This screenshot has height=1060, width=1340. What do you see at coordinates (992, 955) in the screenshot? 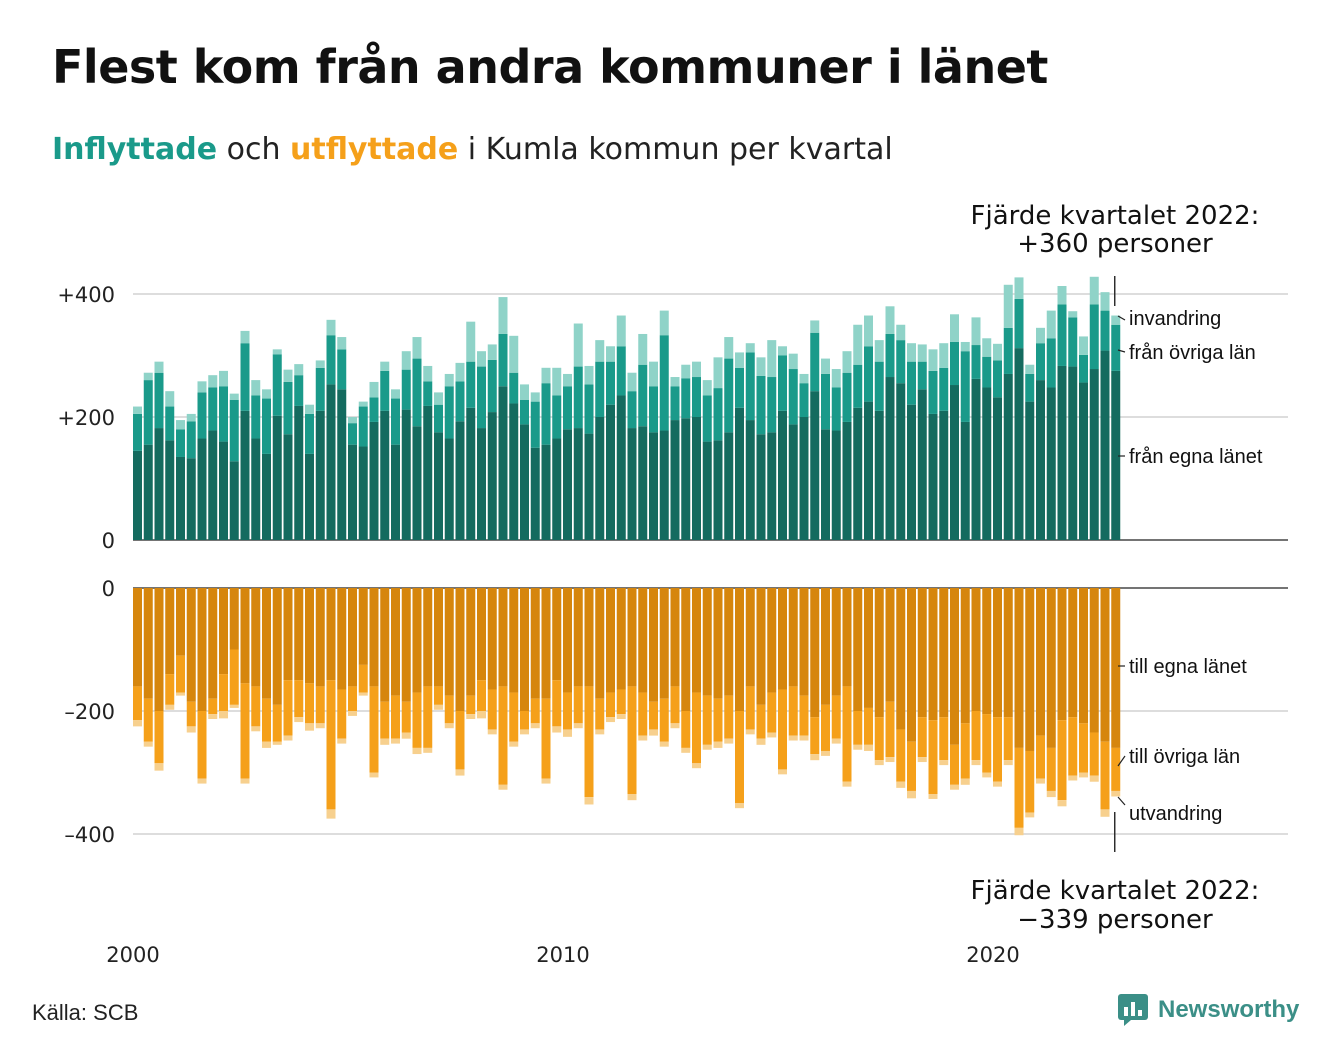
I see `x-axis-year-label: 2020` at bounding box center [992, 955].